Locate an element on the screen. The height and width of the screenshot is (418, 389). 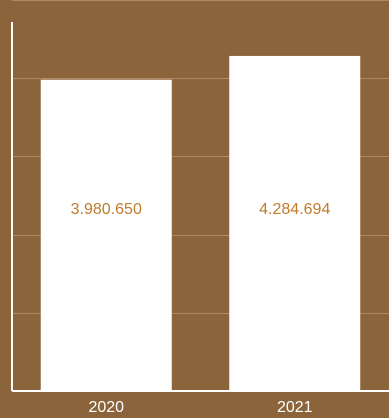
x-tick-label-2020: 2020 is located at coordinates (106, 407).